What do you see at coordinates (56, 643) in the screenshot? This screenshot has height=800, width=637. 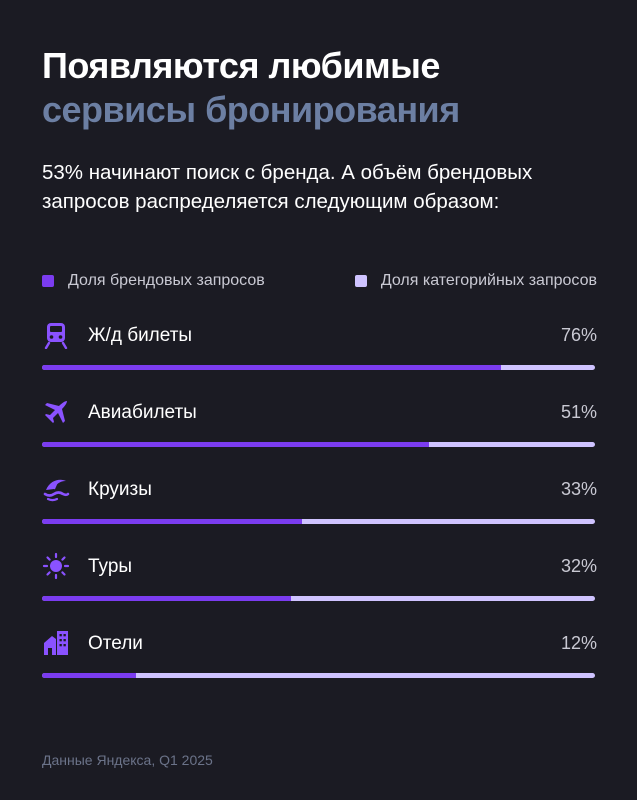 I see `hotel-icon` at bounding box center [56, 643].